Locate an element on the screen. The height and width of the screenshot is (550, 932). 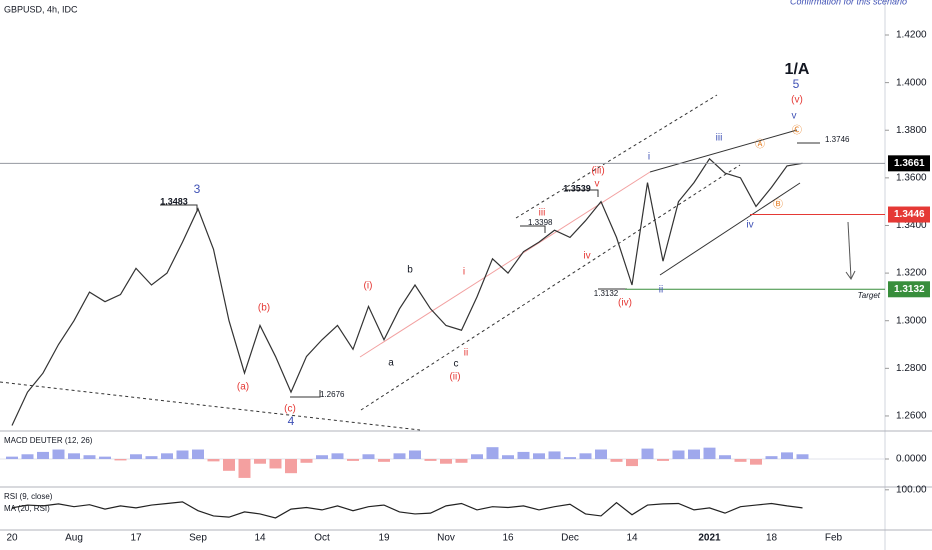
x-tick-label: Dec is located at coordinates (570, 538).